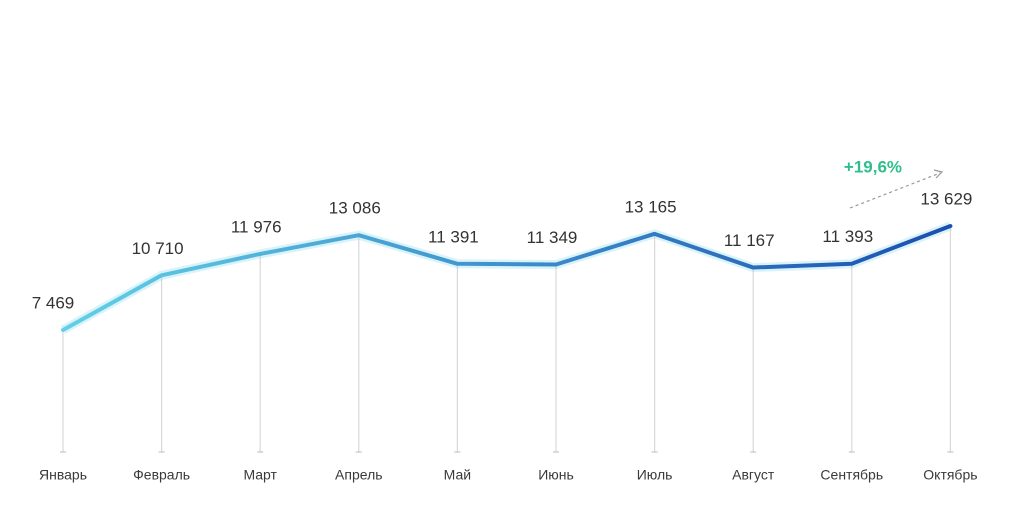 The width and height of the screenshot is (1024, 505). What do you see at coordinates (847, 236) in the screenshot?
I see `value-label: 11 393` at bounding box center [847, 236].